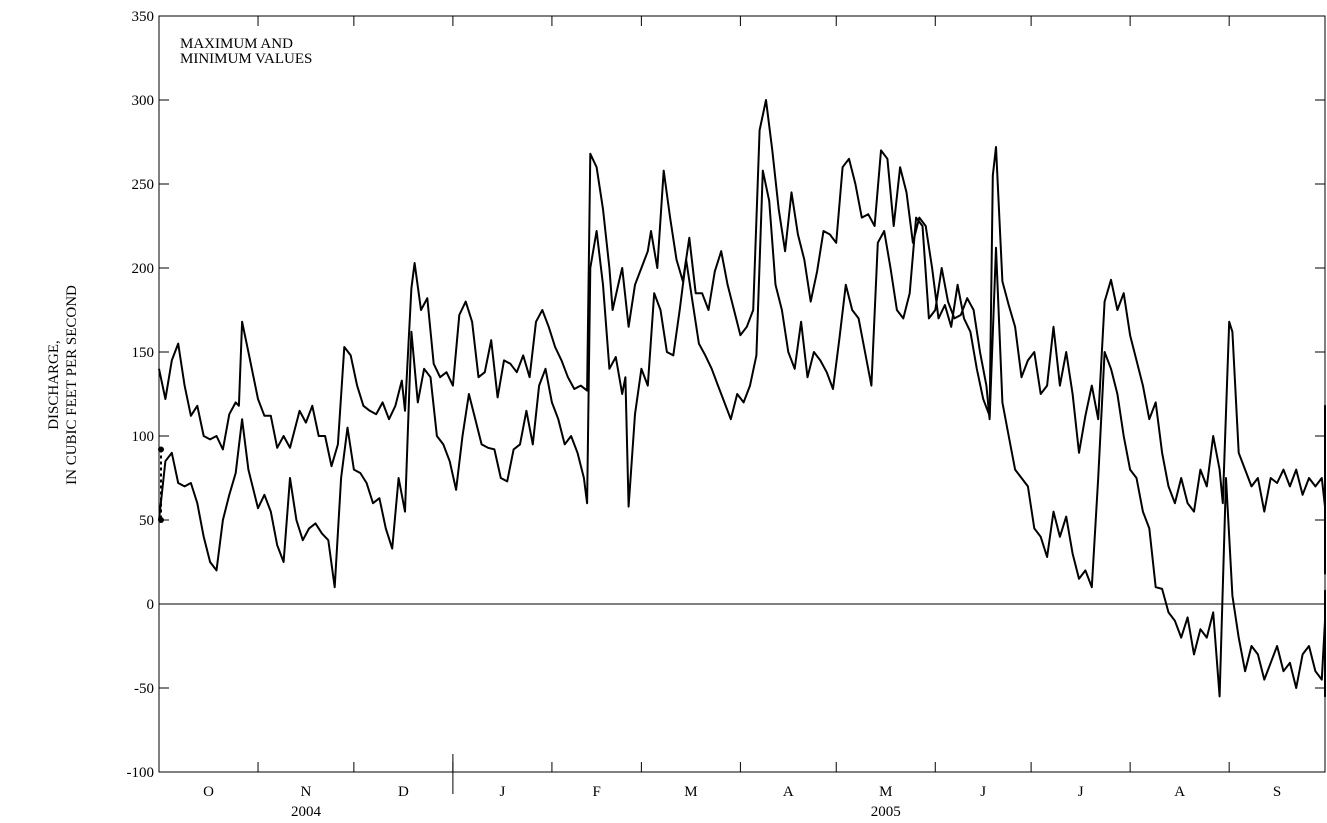 Image resolution: width=1327 pixels, height=823 pixels. Describe the element at coordinates (1277, 792) in the screenshot. I see `x-month-label: S` at that location.